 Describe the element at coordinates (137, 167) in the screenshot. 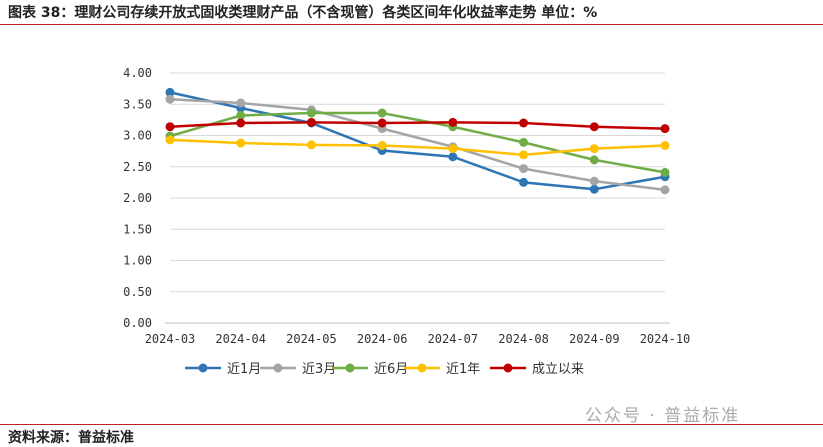

I see `y-tick-label: 2.50` at that location.